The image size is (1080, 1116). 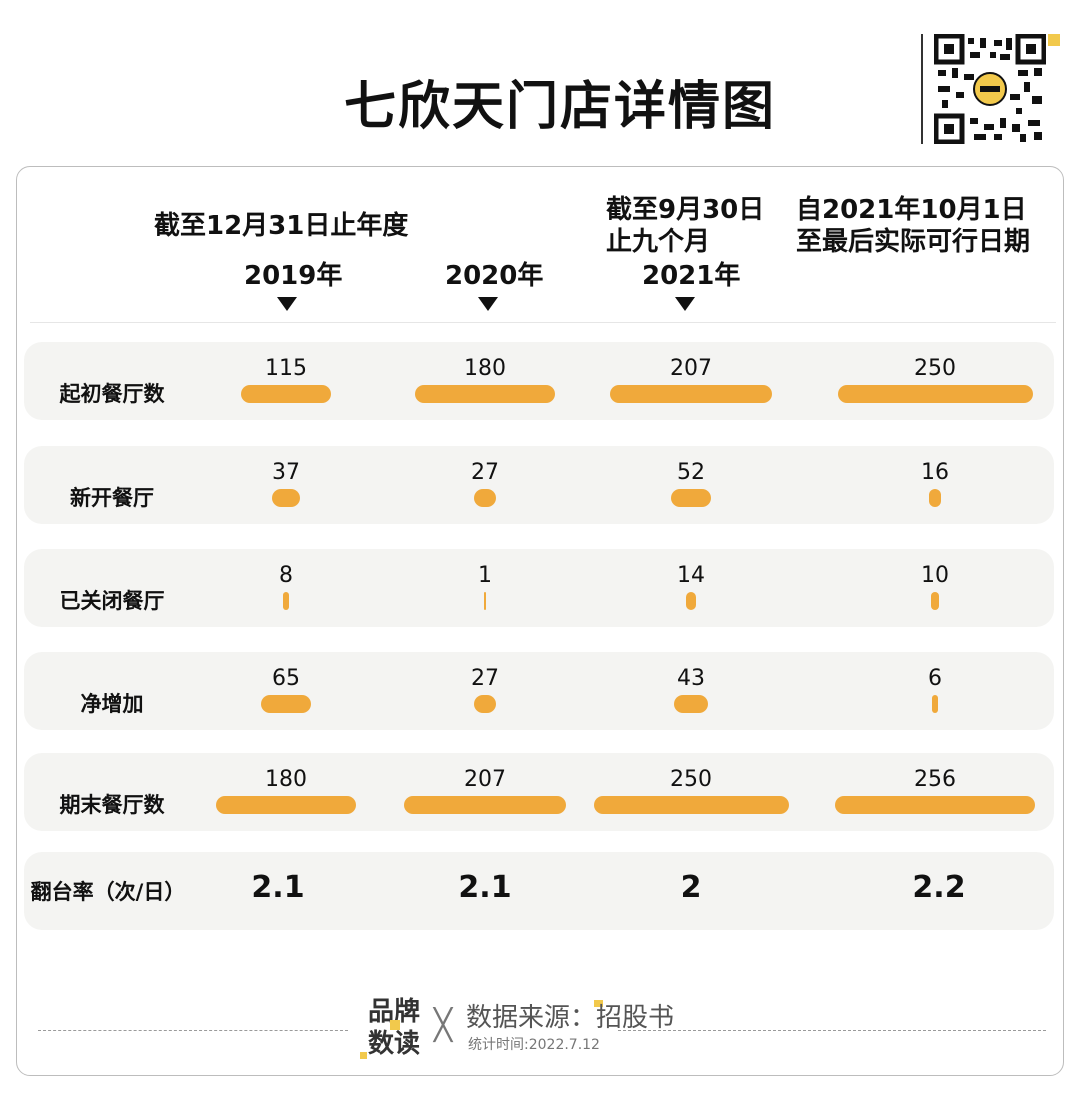 What do you see at coordinates (939, 887) in the screenshot?
I see `turnover-value: 2.2` at bounding box center [939, 887].